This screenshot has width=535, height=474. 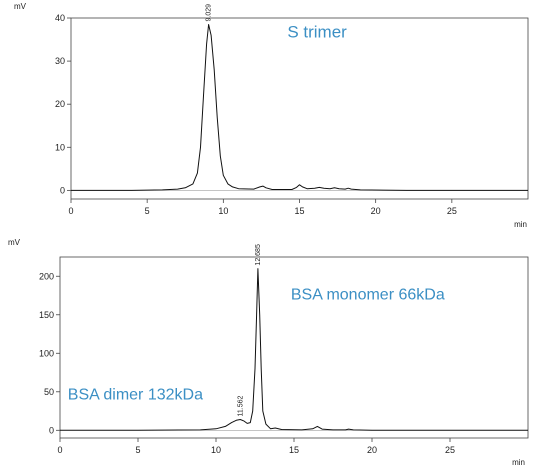 What do you see at coordinates (60, 61) in the screenshot?
I see `y-tick-label: 30` at bounding box center [60, 61].